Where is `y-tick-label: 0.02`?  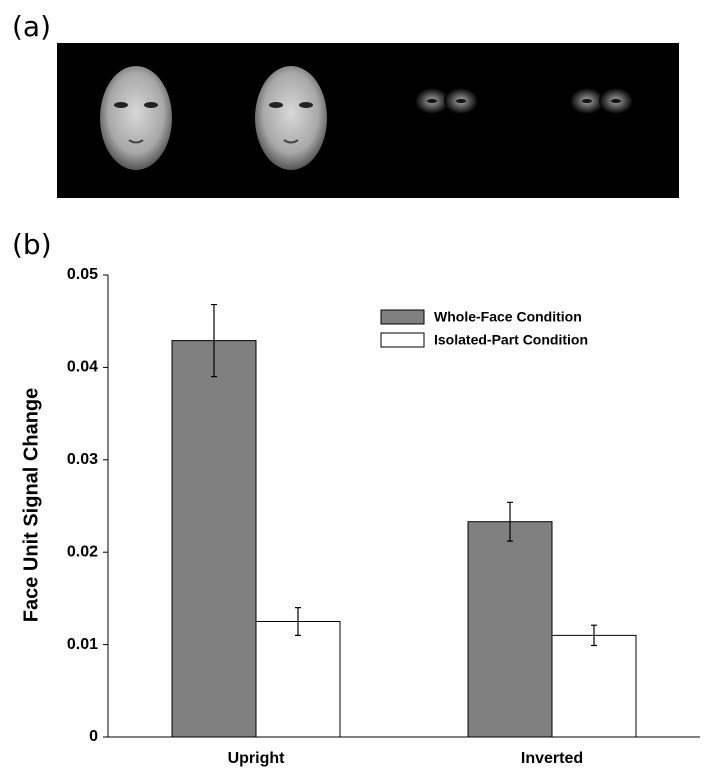 y-tick-label: 0.02 is located at coordinates (82, 551).